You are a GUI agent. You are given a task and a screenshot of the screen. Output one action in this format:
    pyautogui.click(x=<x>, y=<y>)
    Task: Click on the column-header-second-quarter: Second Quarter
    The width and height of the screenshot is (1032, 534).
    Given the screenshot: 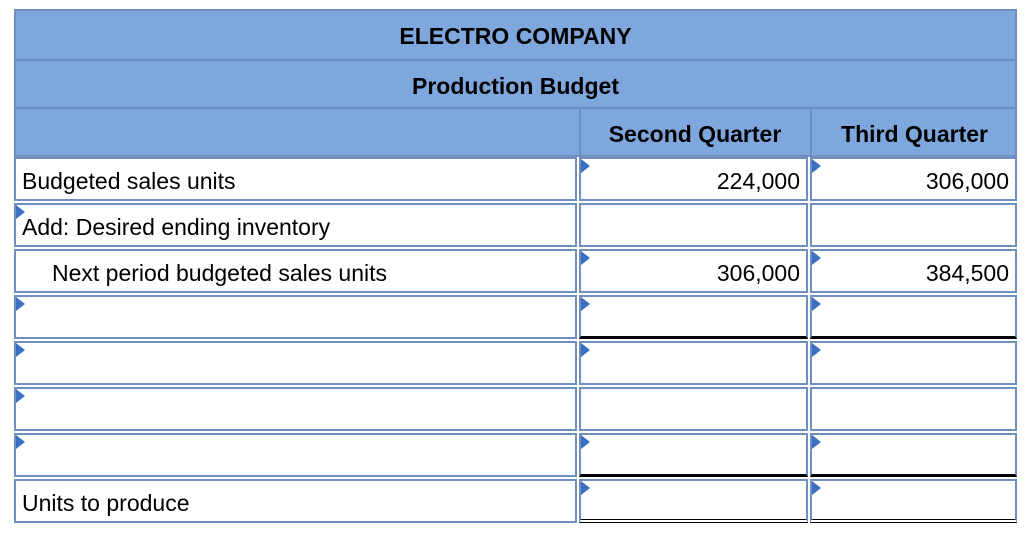 What is the action you would take?
    pyautogui.click(x=695, y=134)
    